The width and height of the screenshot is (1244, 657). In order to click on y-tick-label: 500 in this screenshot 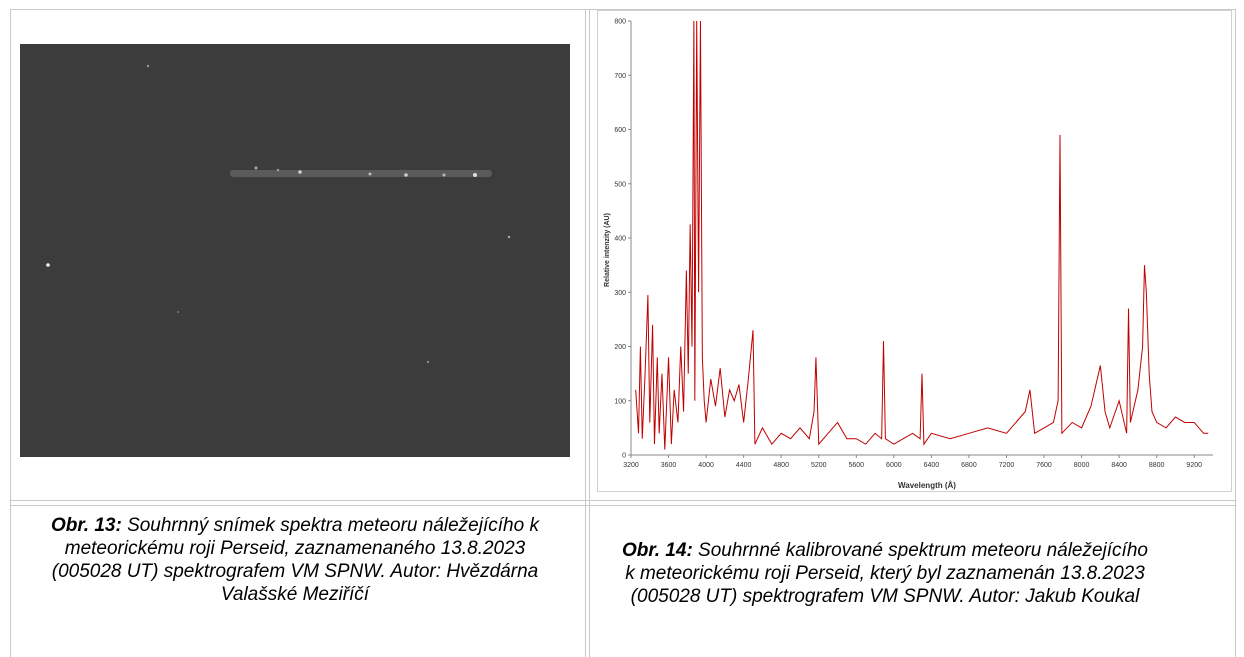, I will do `click(620, 184)`.